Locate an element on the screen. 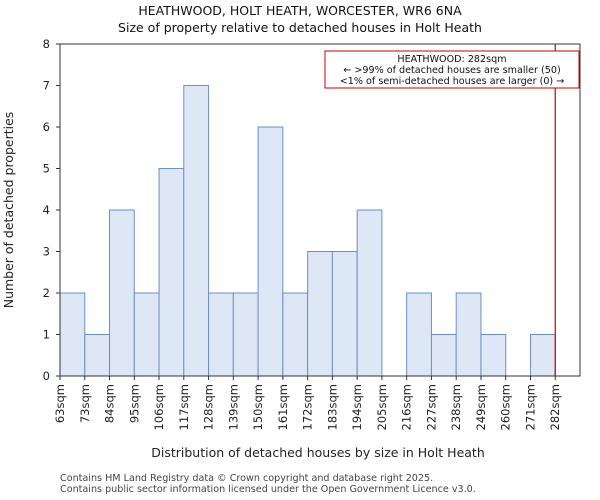 The height and width of the screenshot is (500, 600). x-tick-label: 95sqm is located at coordinates (134, 403).